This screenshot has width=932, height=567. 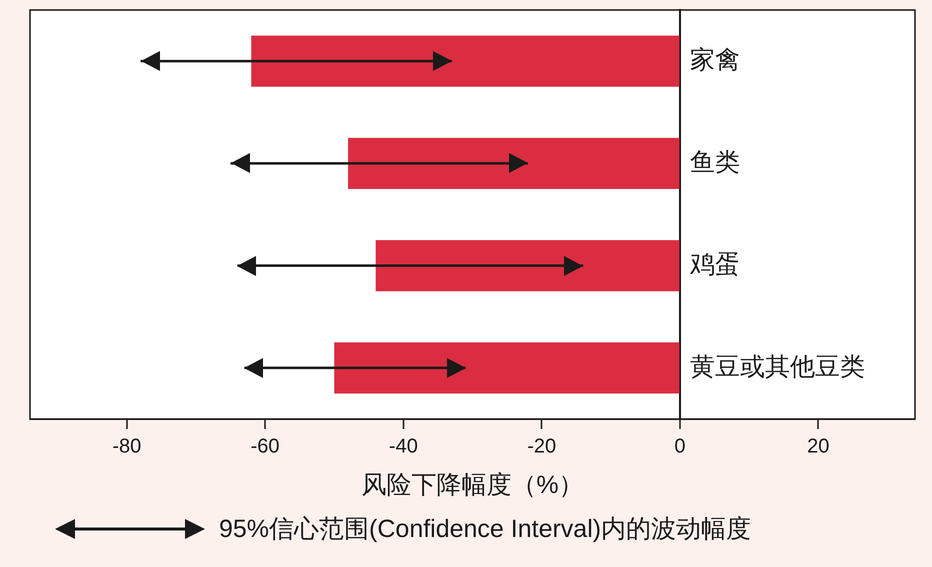 What do you see at coordinates (777, 366) in the screenshot?
I see `y-tick-label: 黄豆或其他豆类` at bounding box center [777, 366].